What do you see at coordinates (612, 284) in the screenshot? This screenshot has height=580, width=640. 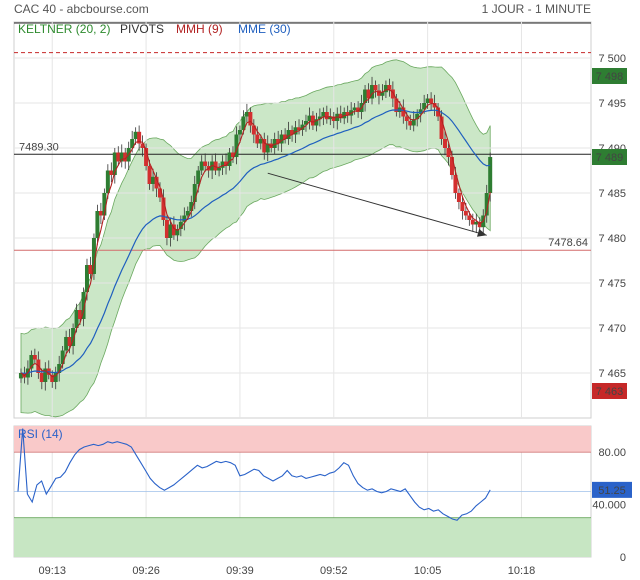 I see `price-axis-tick-label: 7 475` at bounding box center [612, 284].